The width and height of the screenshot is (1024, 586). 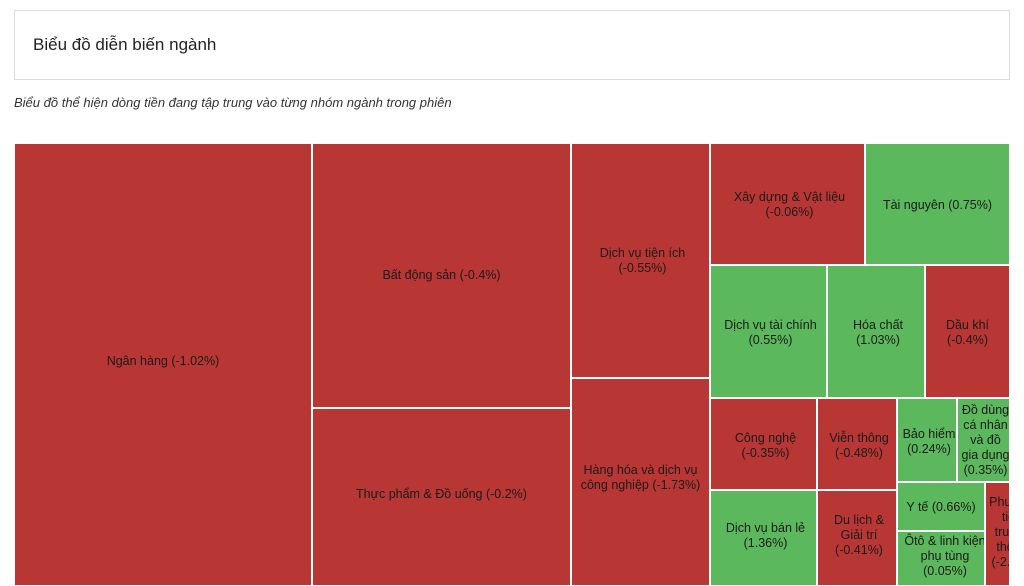 I want to click on treemap-tile-label: Xây dựng & Vật liệu (-0.06%), so click(x=789, y=204).